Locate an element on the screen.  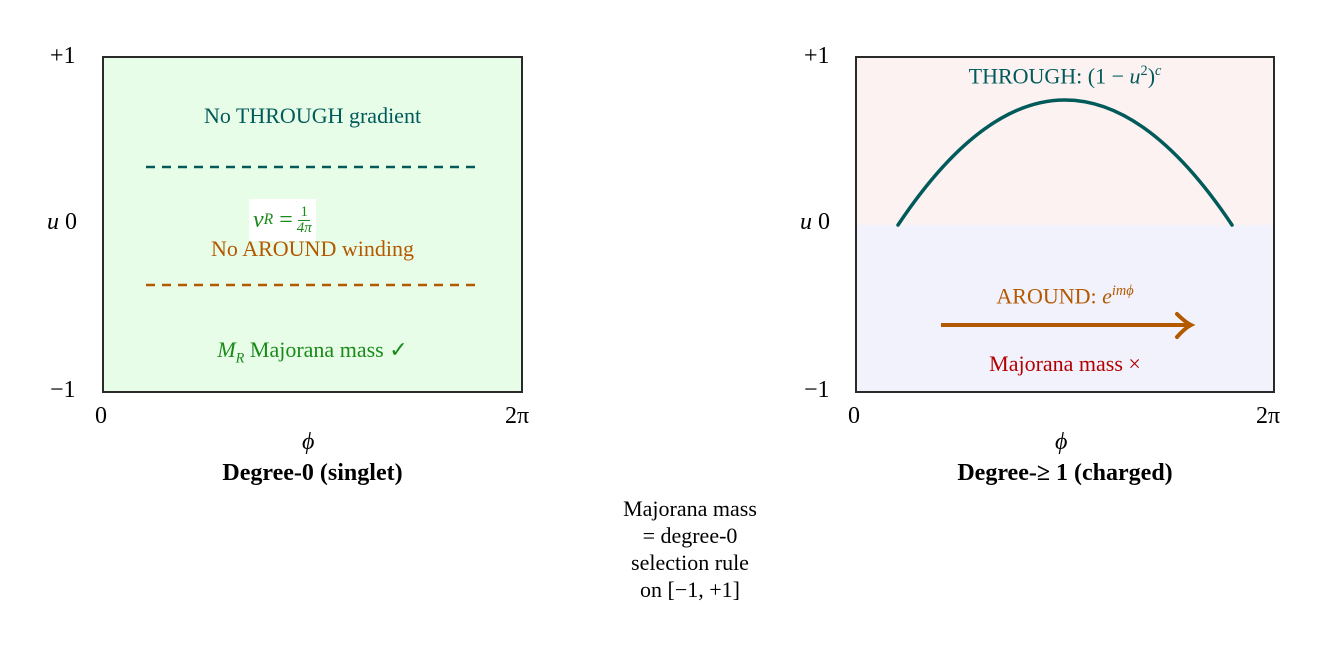
left-x-tick-right: 2π is located at coordinates (517, 416).